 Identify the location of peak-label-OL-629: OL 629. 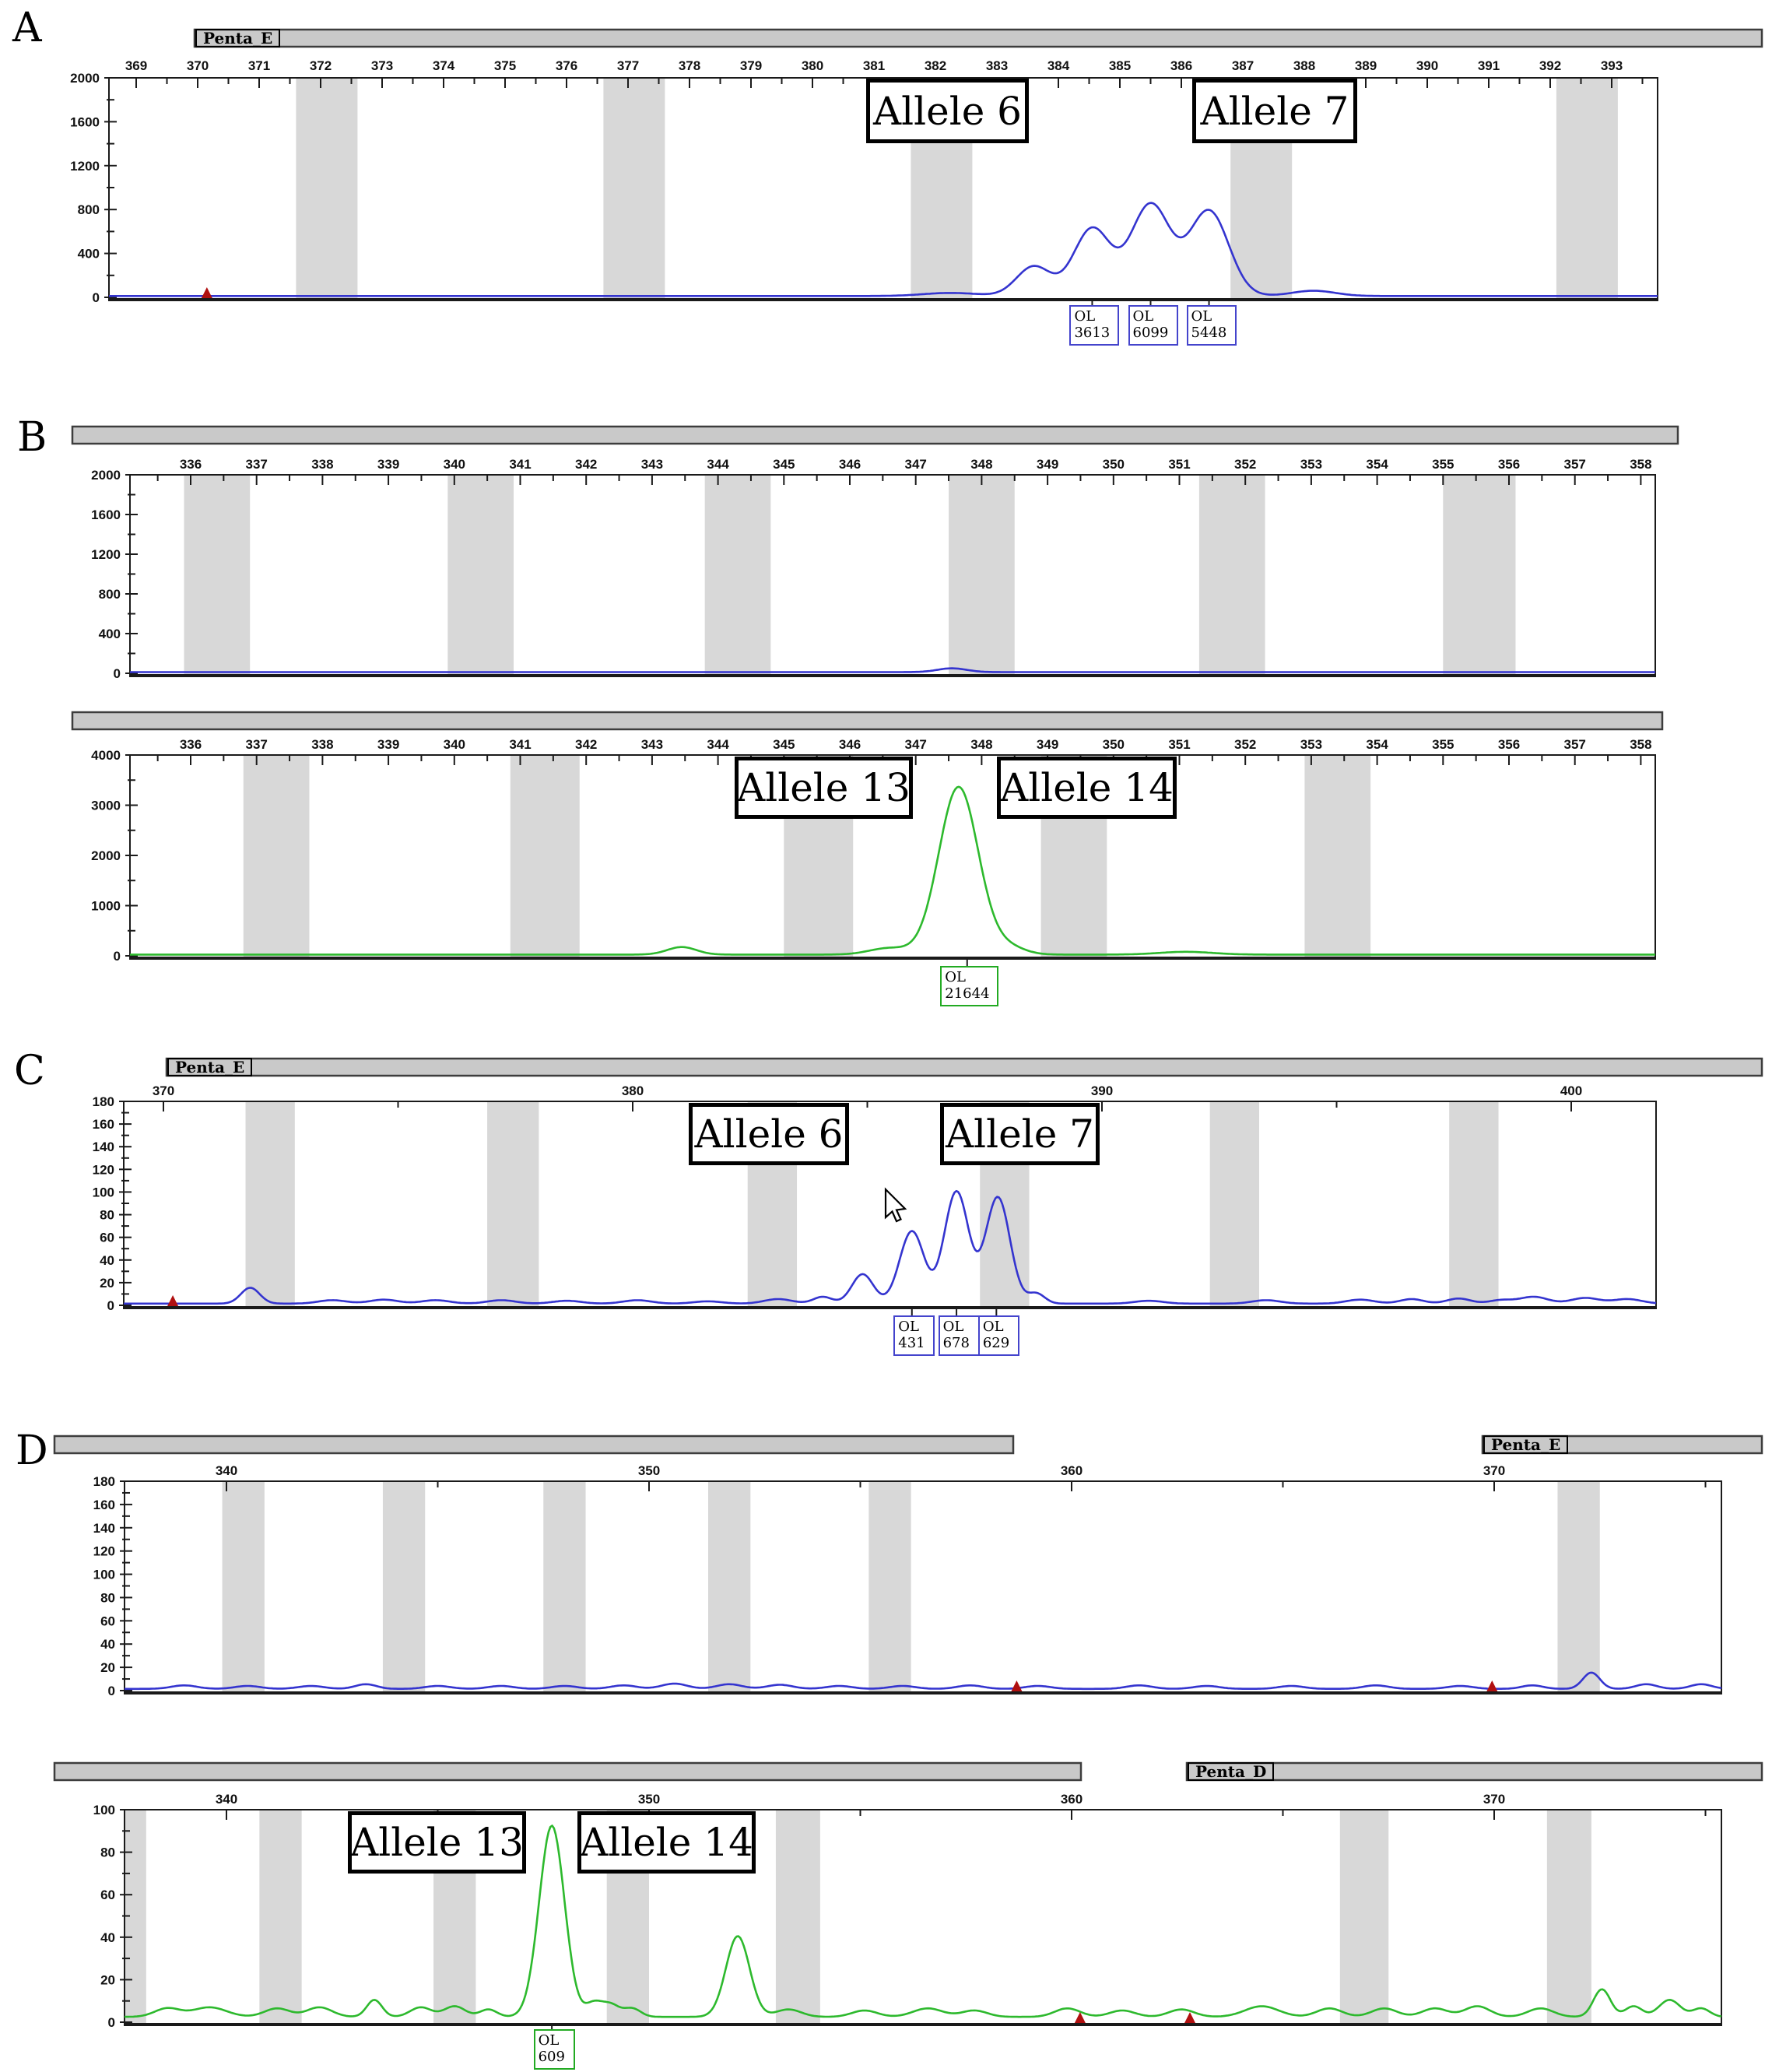
(998, 1335).